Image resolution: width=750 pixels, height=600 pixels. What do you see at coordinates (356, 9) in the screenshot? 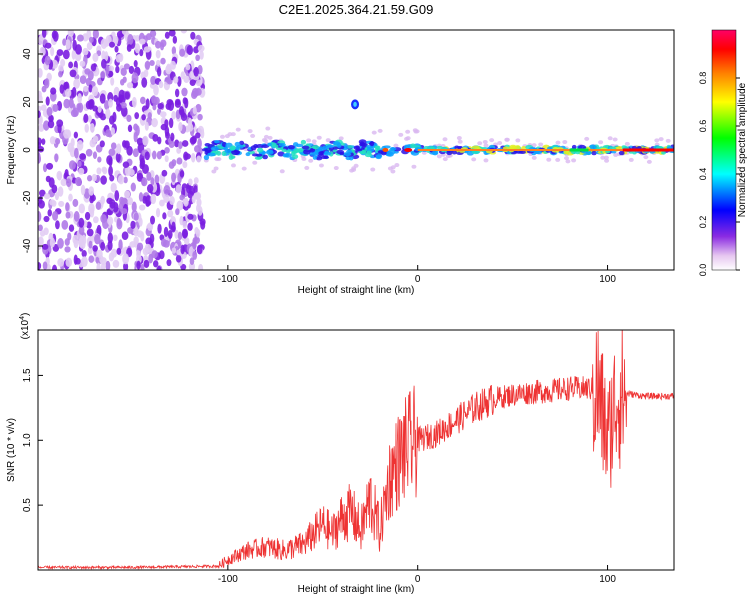
I see `chart-title: C2E1.2025.364.21.59.G09` at bounding box center [356, 9].